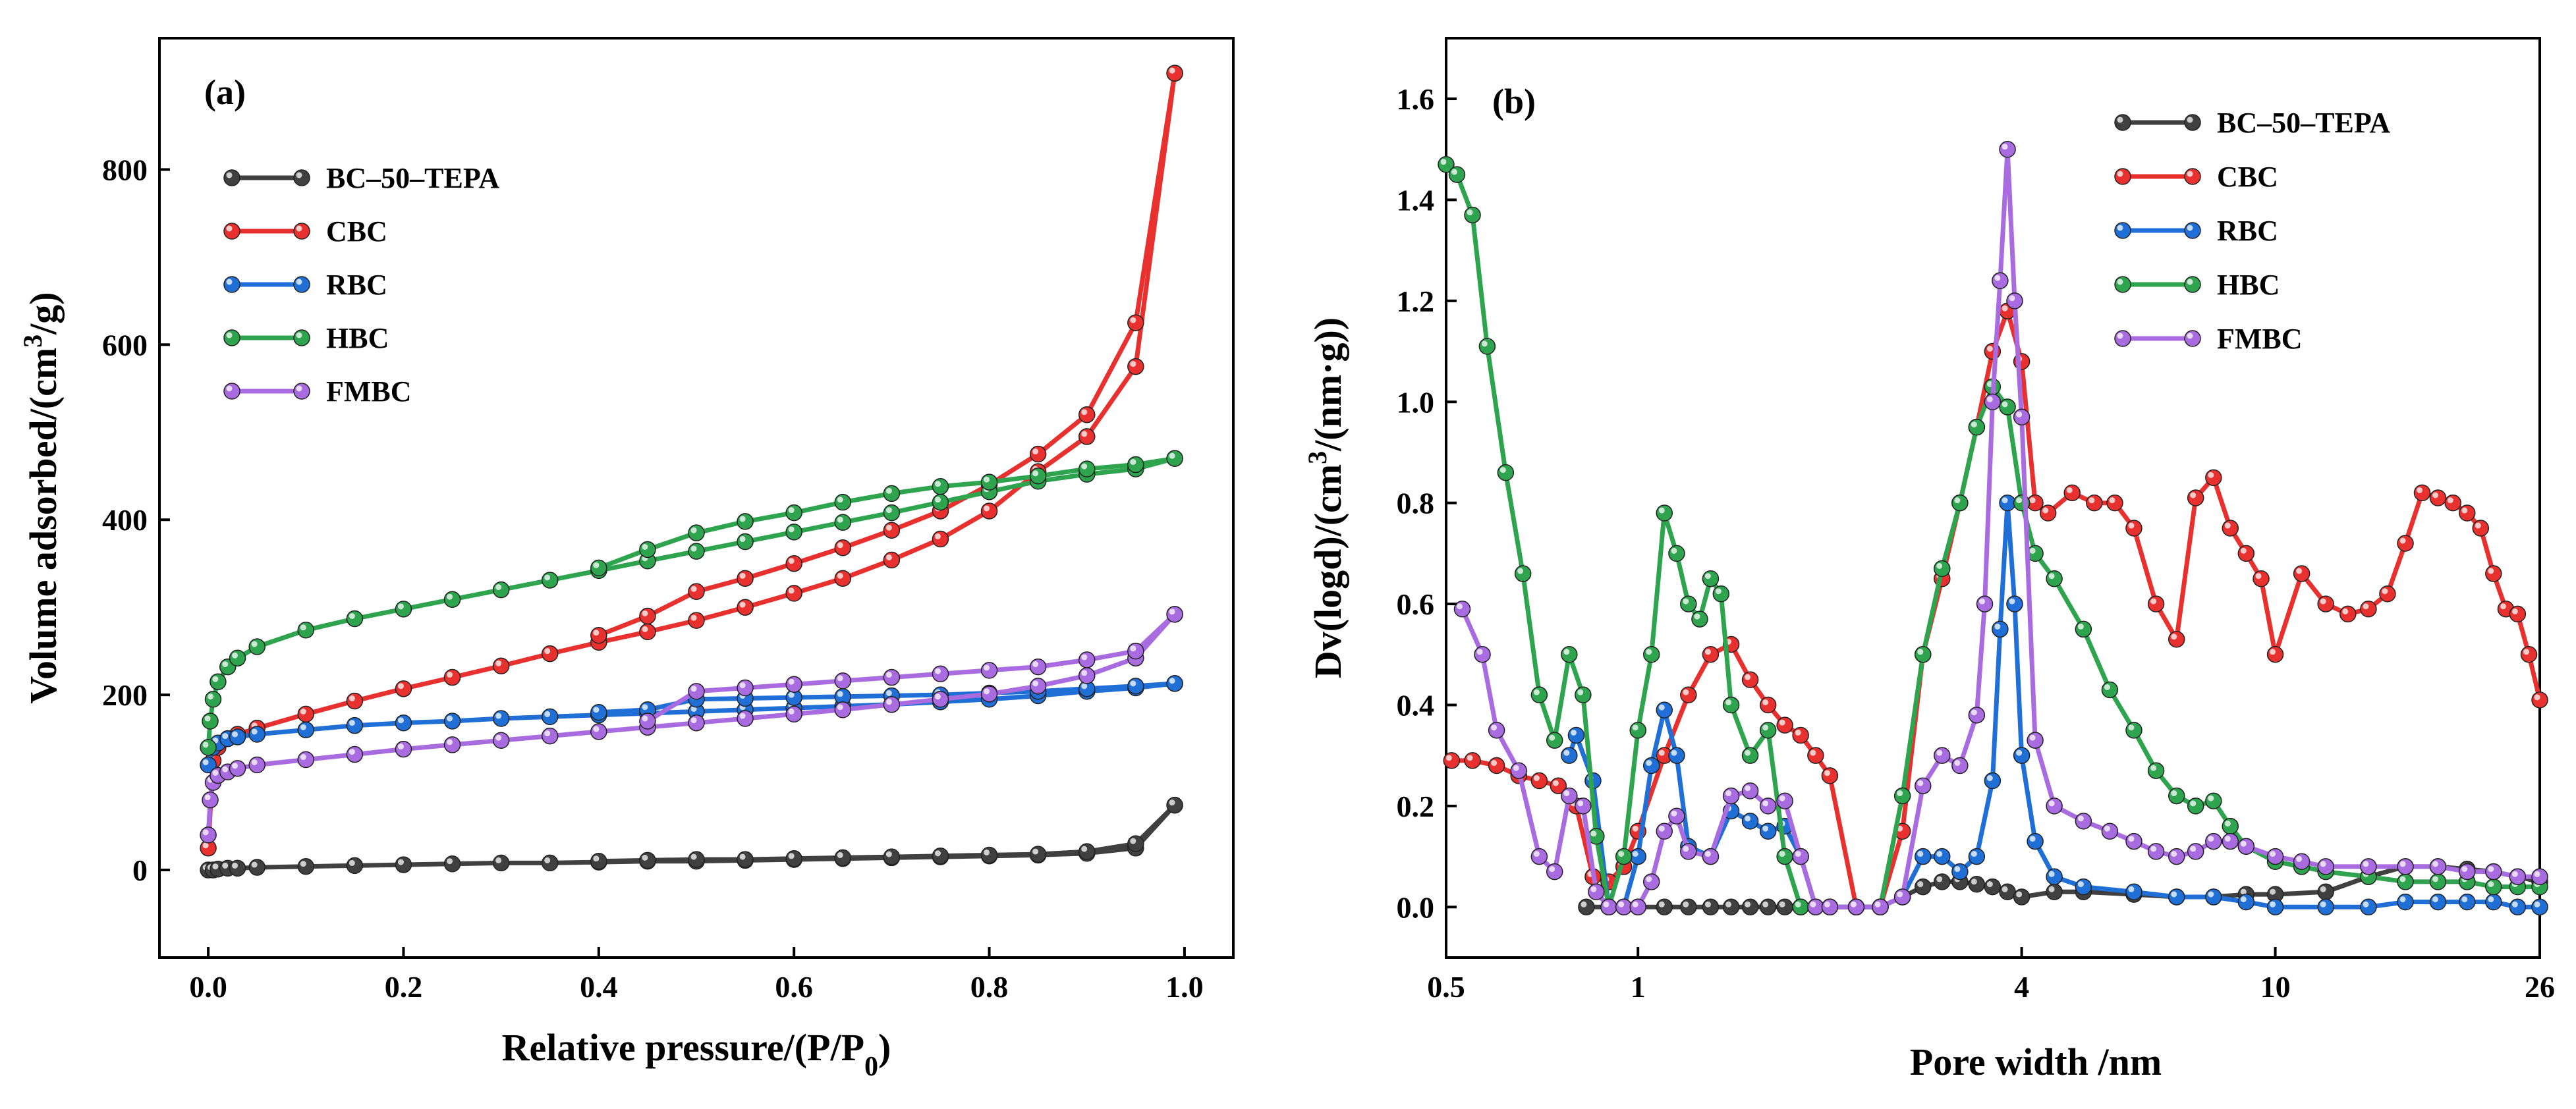 This screenshot has height=1109, width=2576. Describe the element at coordinates (2192, 284) in the screenshot. I see `legend-marker-hbc-dot` at that location.